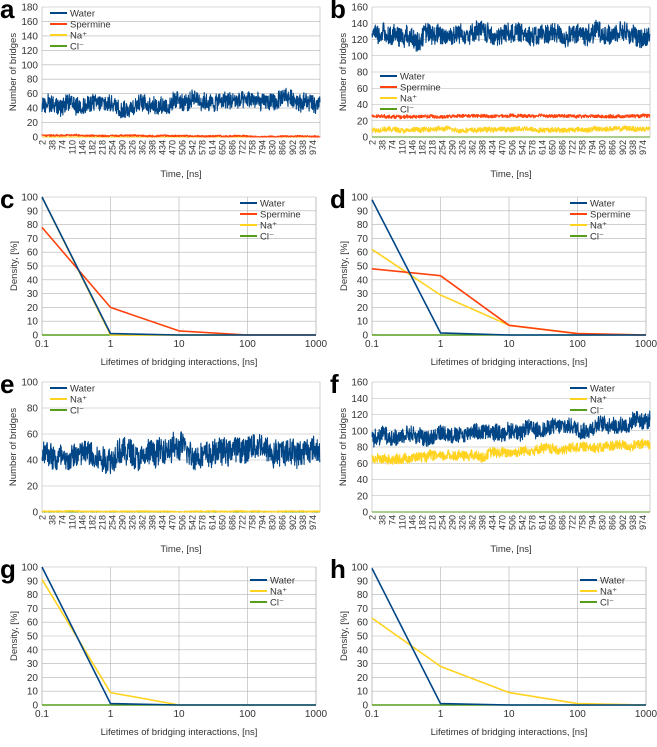  I want to click on x-tick-label: 100, so click(247, 714).